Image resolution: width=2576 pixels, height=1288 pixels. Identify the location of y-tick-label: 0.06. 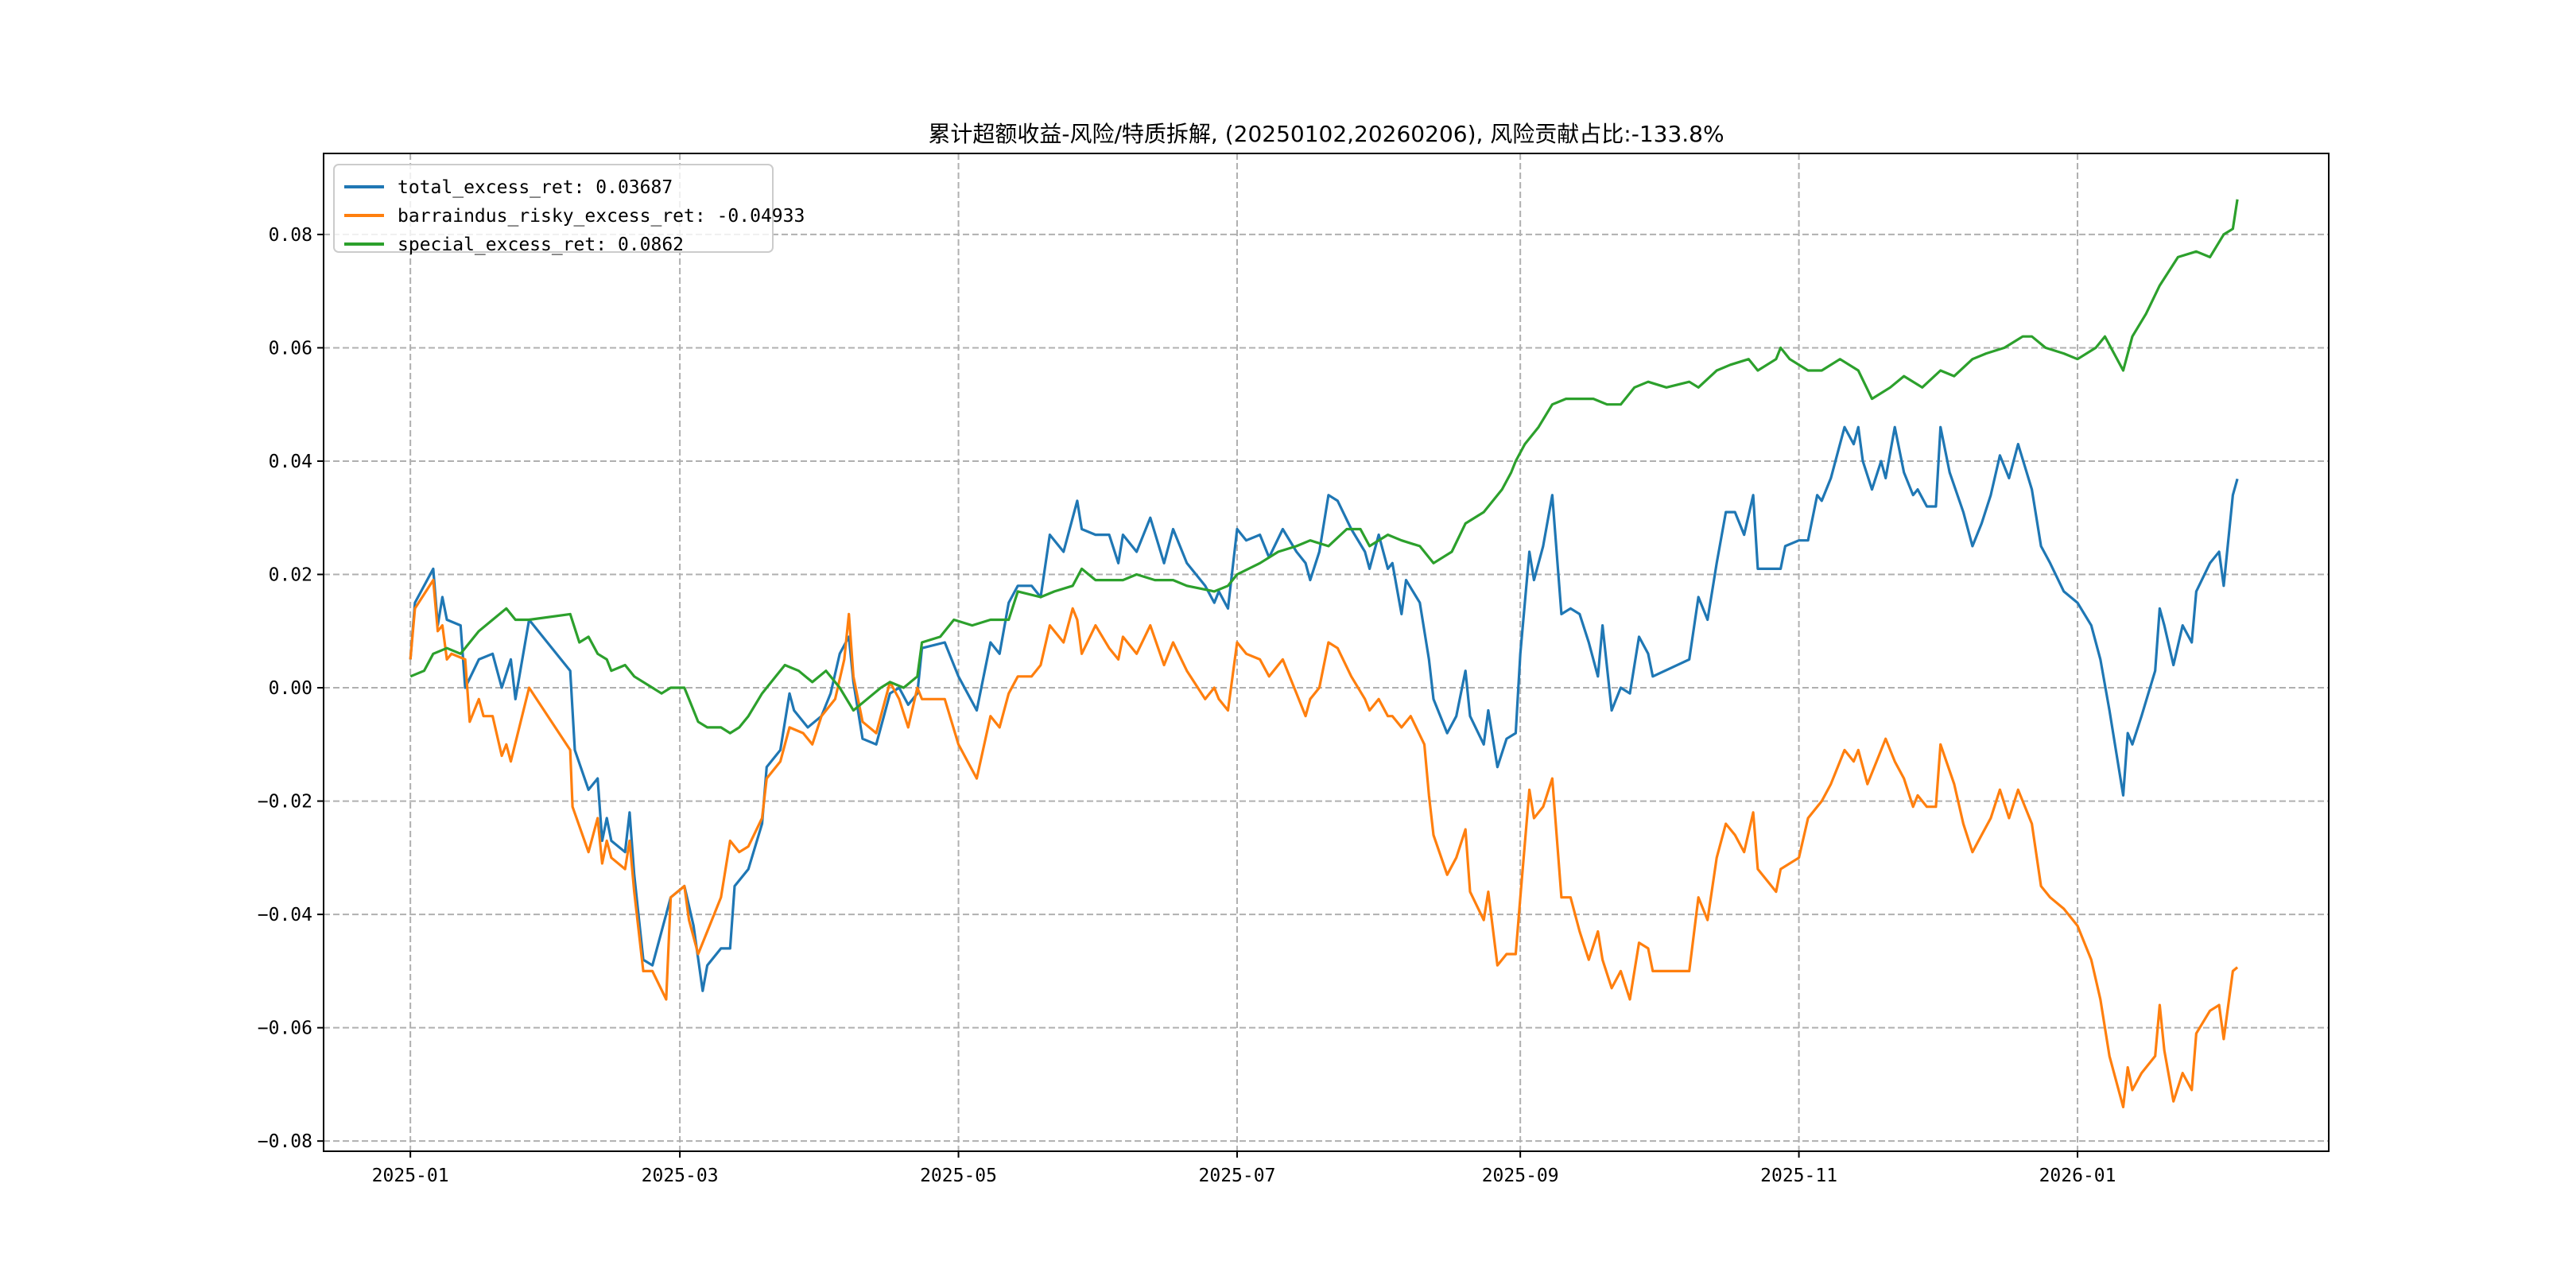
(291, 349).